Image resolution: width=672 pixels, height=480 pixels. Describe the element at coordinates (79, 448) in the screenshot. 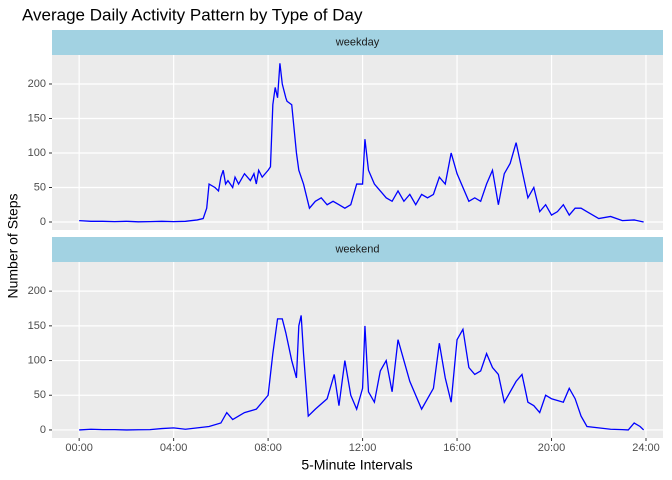

I see `x-tick-label: 00:00` at that location.